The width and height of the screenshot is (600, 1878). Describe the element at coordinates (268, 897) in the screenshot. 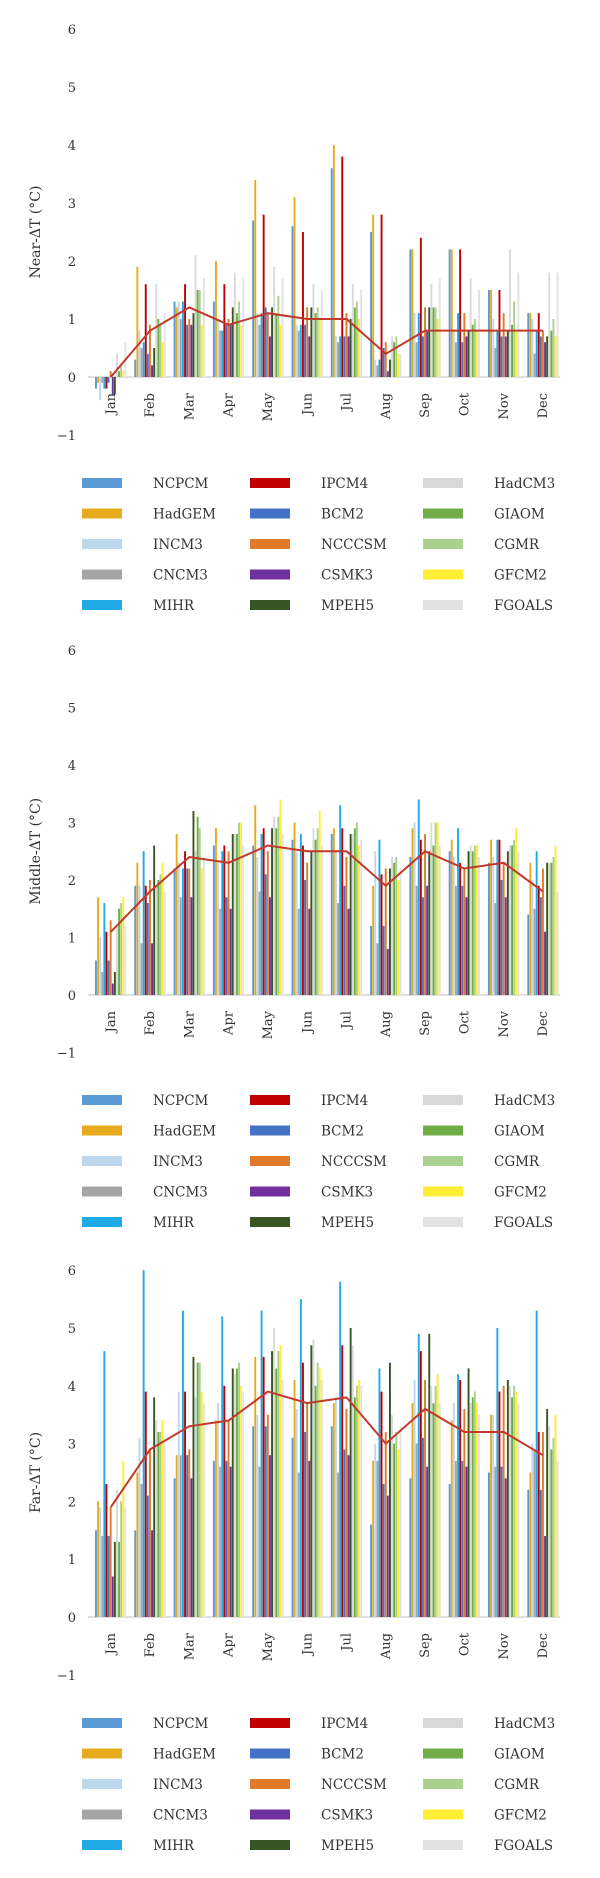

I see `month-bar-group-may` at that location.